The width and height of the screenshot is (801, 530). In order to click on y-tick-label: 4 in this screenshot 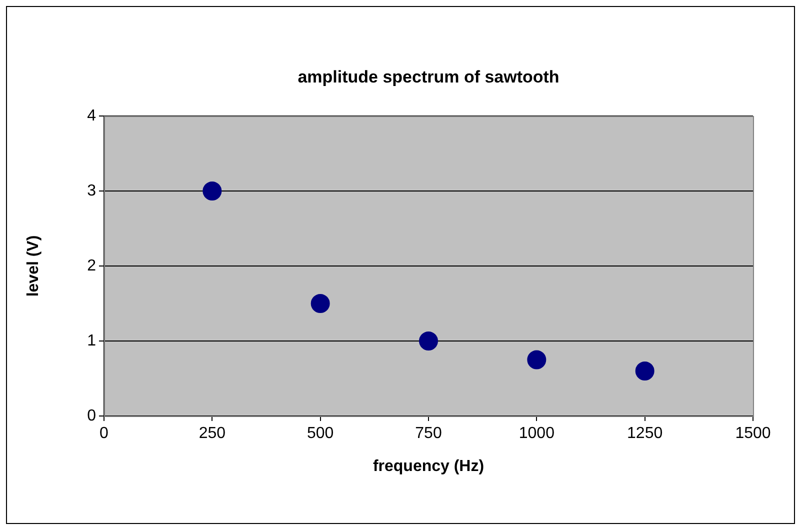, I will do `click(91, 115)`.